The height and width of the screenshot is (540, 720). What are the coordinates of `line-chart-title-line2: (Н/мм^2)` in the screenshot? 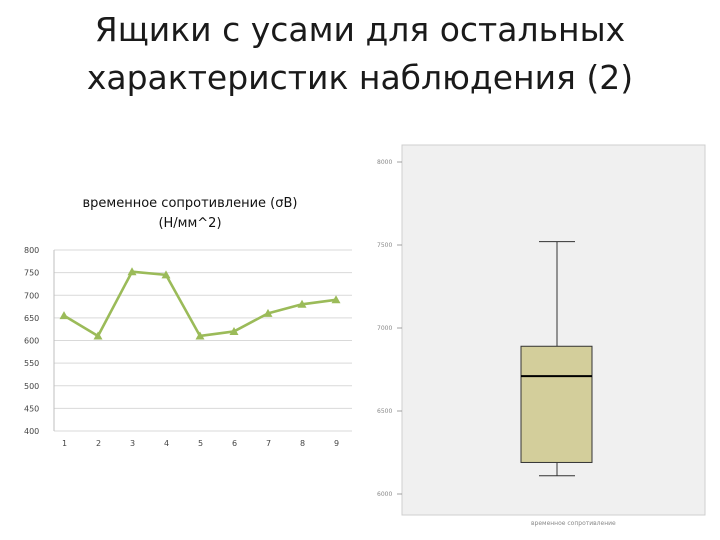 It's located at (190, 223).